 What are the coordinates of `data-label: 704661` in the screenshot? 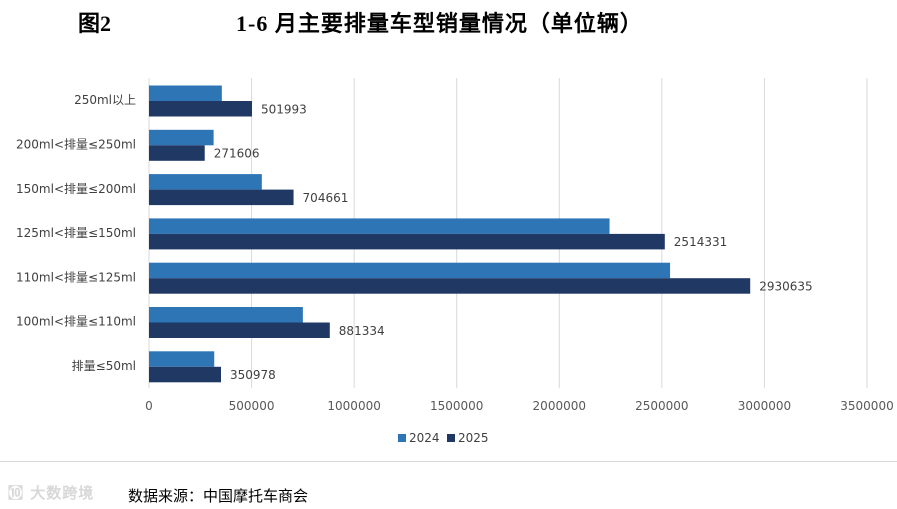 It's located at (326, 198).